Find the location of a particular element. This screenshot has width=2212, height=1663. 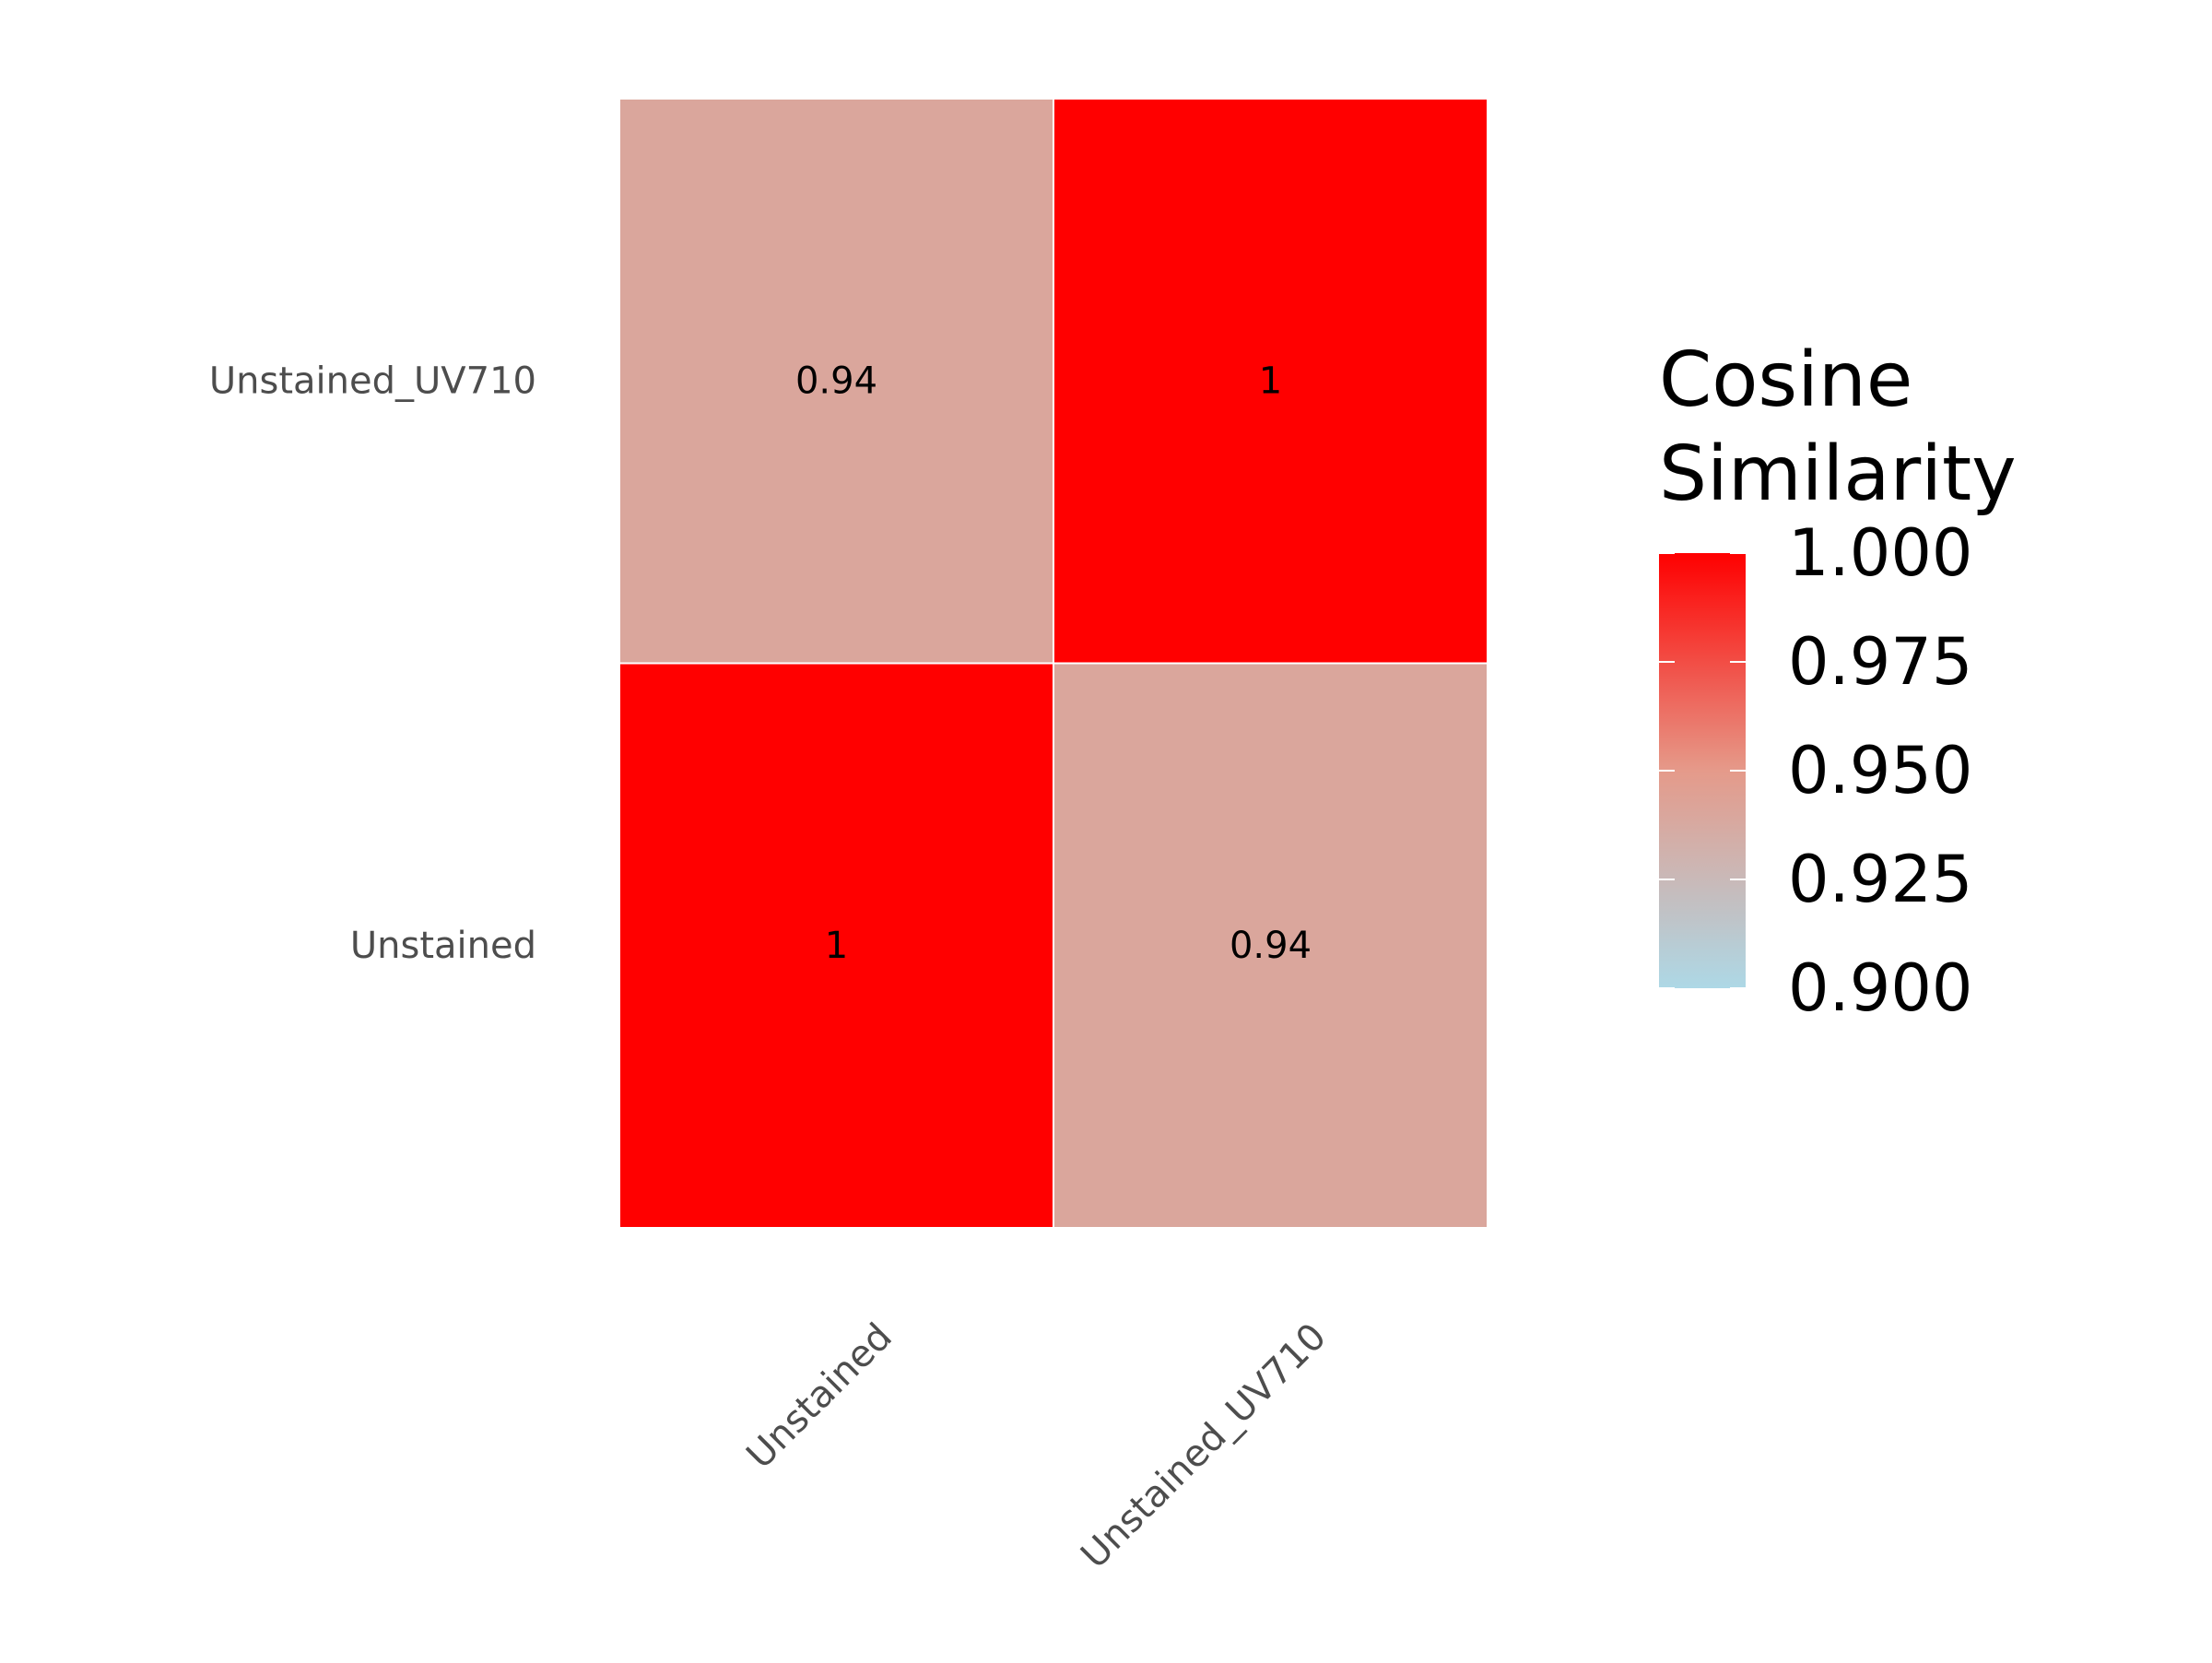

colorbar-tick-label: 0.950 is located at coordinates (1880, 770).